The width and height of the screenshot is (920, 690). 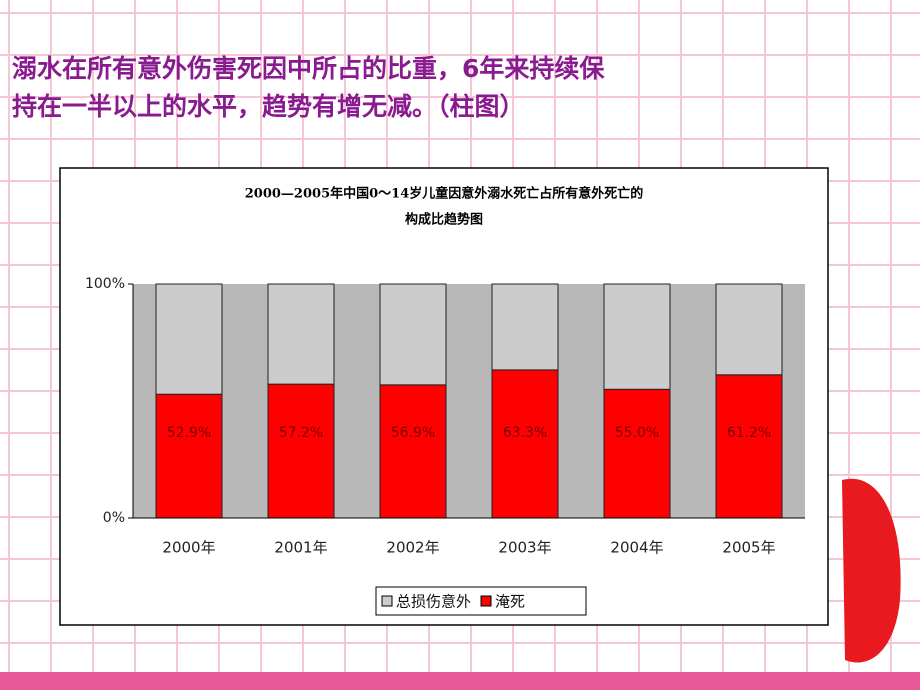 I want to click on data-label: 55.0%, so click(x=637, y=433).